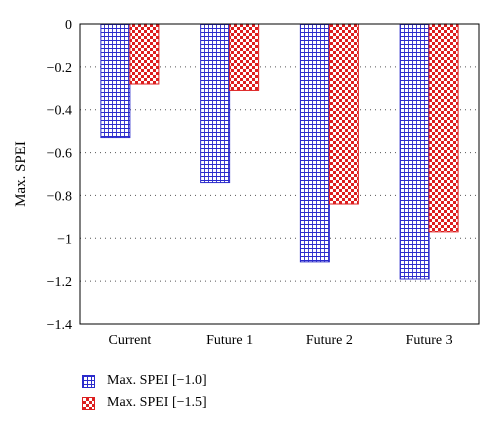 The width and height of the screenshot is (500, 427). I want to click on x-tick-label: Current, so click(129, 340).